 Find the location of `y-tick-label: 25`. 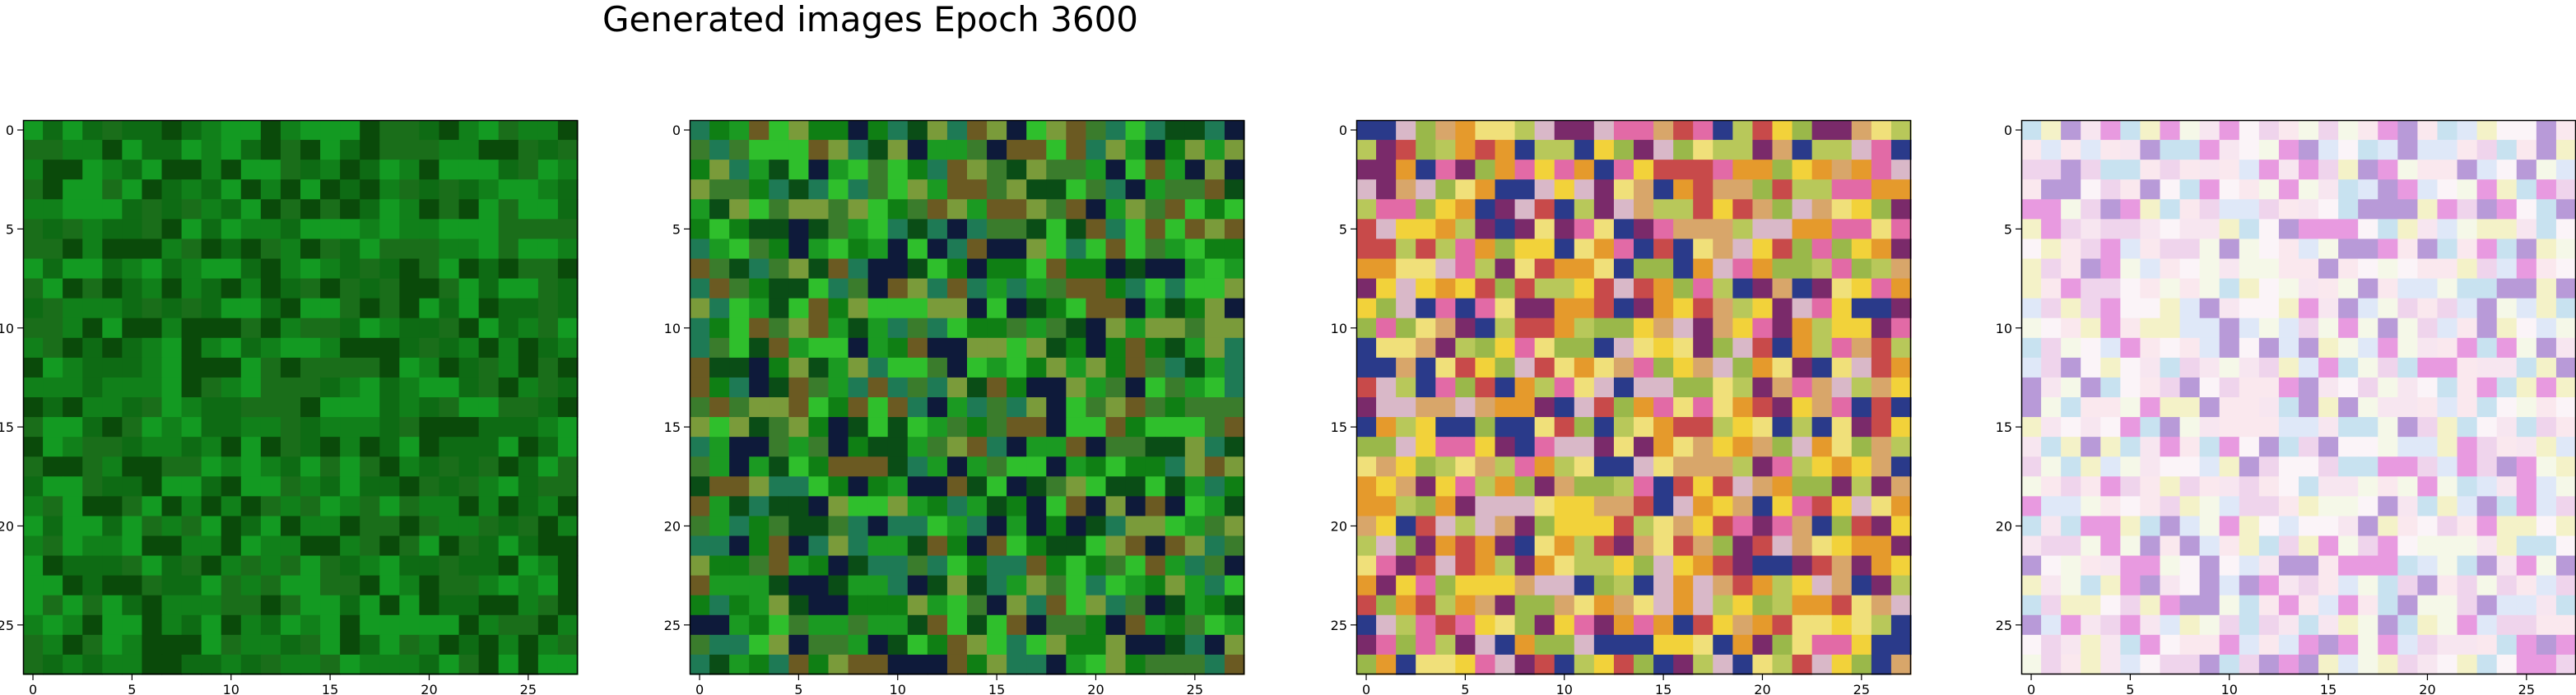

y-tick-label: 25 is located at coordinates (1339, 625).